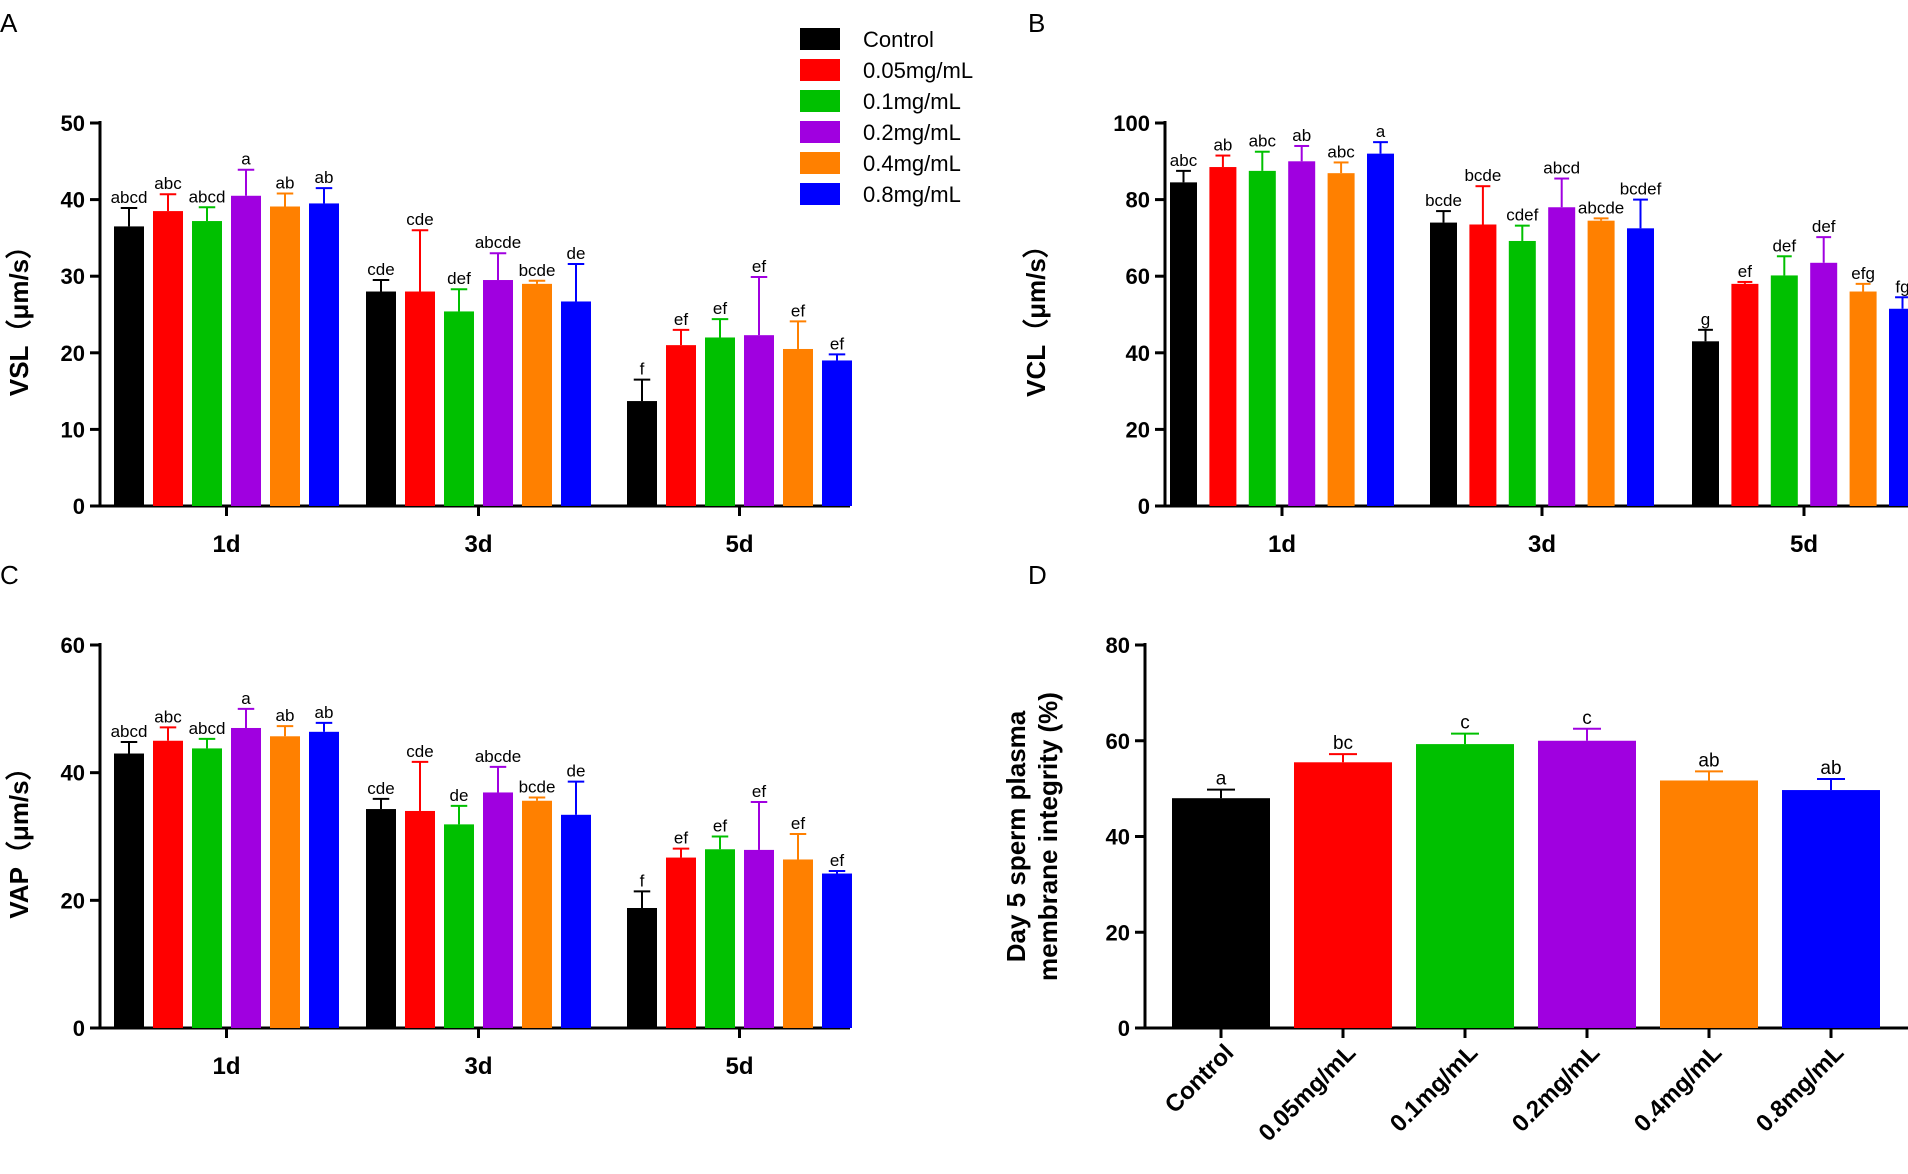 This screenshot has width=1908, height=1174. I want to click on y-tick-label: 60, so click(1118, 741).